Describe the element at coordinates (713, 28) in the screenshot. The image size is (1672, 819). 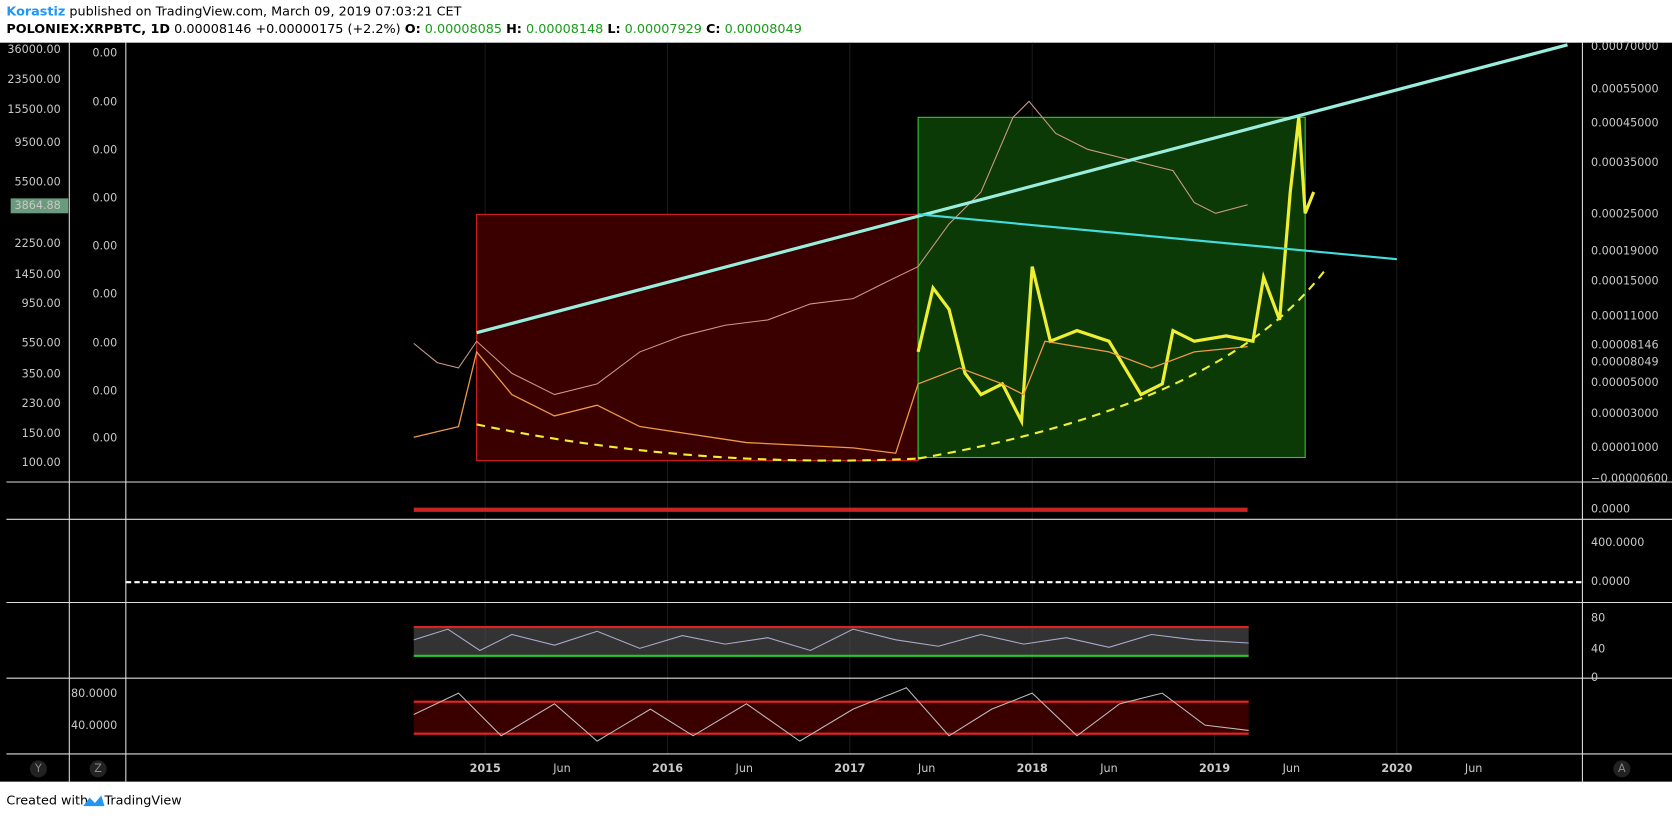
I see `header-text: C:` at that location.